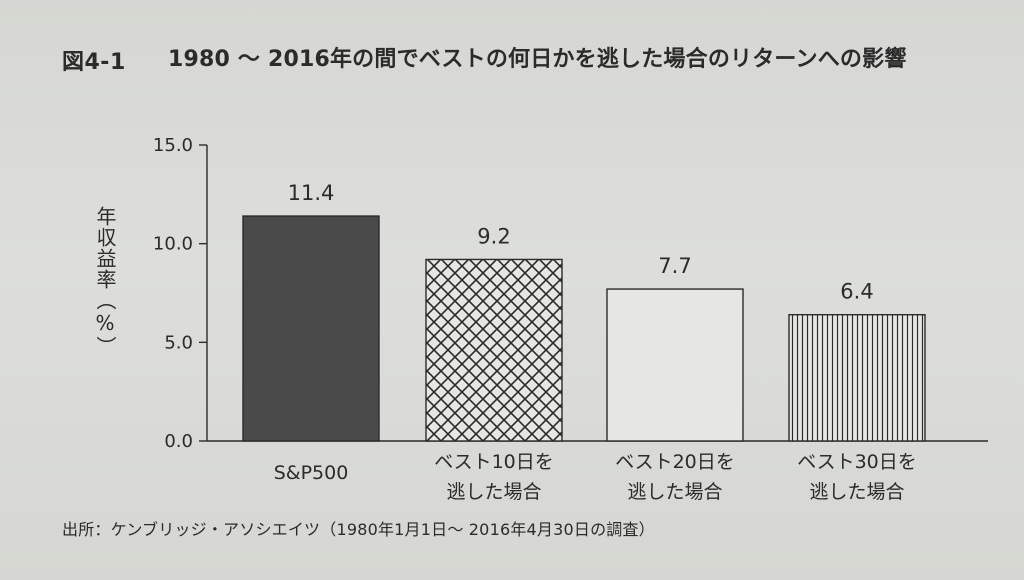 This screenshot has width=1024, height=580. What do you see at coordinates (675, 477) in the screenshot?
I see `x-category-label-2: ベスト20日を 逃した場合` at bounding box center [675, 477].